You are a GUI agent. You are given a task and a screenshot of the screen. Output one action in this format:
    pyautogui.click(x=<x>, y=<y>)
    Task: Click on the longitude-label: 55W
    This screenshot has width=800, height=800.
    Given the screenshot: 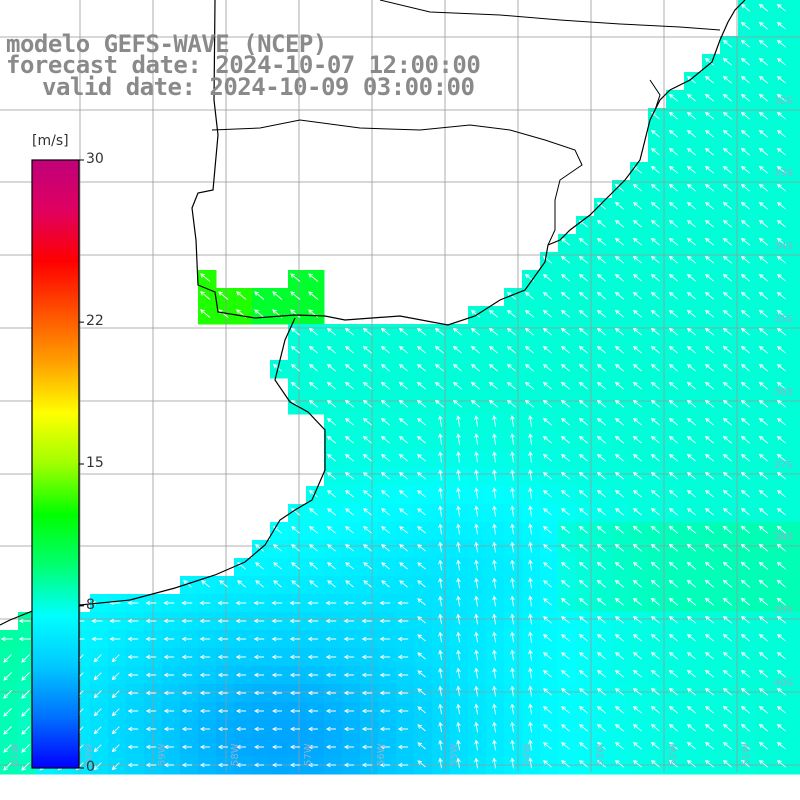 What is the action you would take?
    pyautogui.click(x=454, y=754)
    